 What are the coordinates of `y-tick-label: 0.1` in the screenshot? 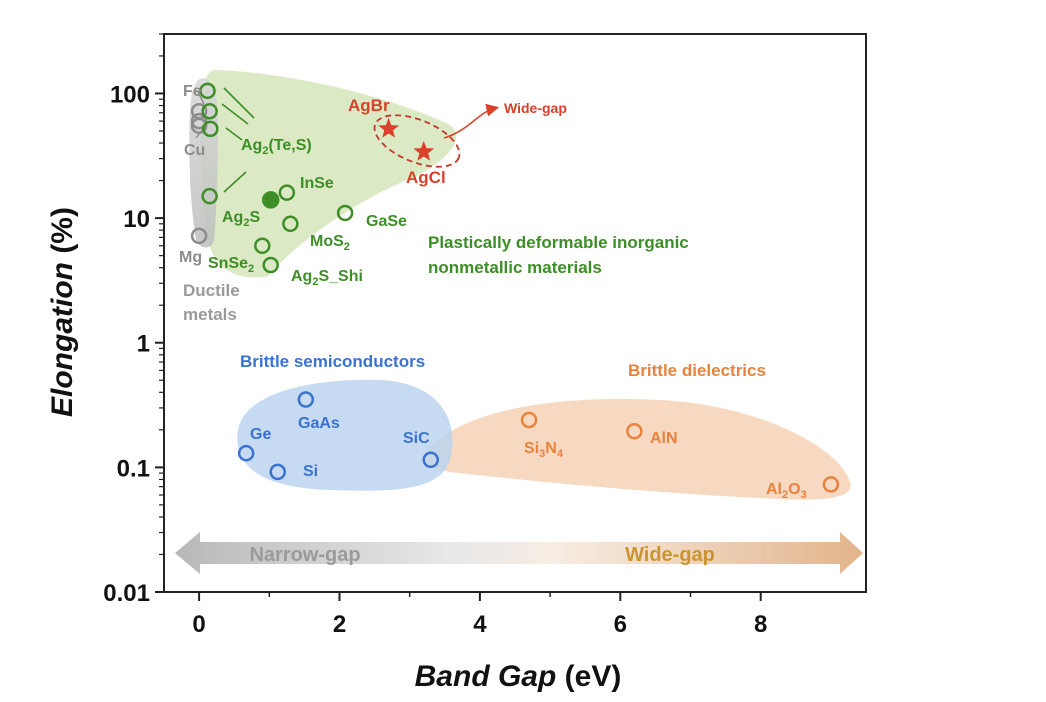 It's located at (133, 468).